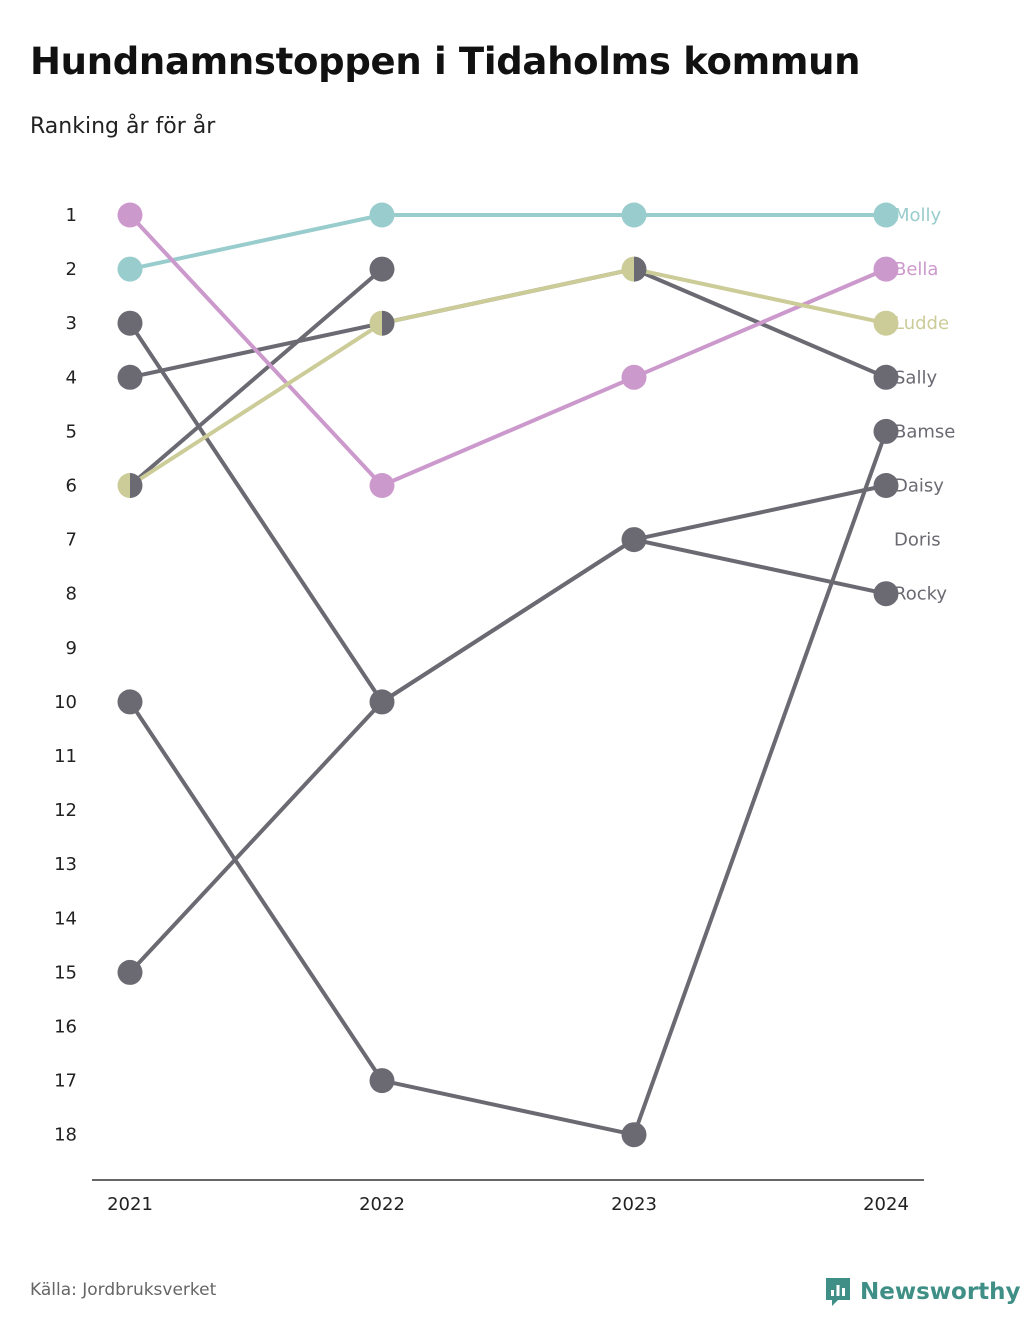  Describe the element at coordinates (65, 1081) in the screenshot. I see `y-tick-label: 17` at that location.